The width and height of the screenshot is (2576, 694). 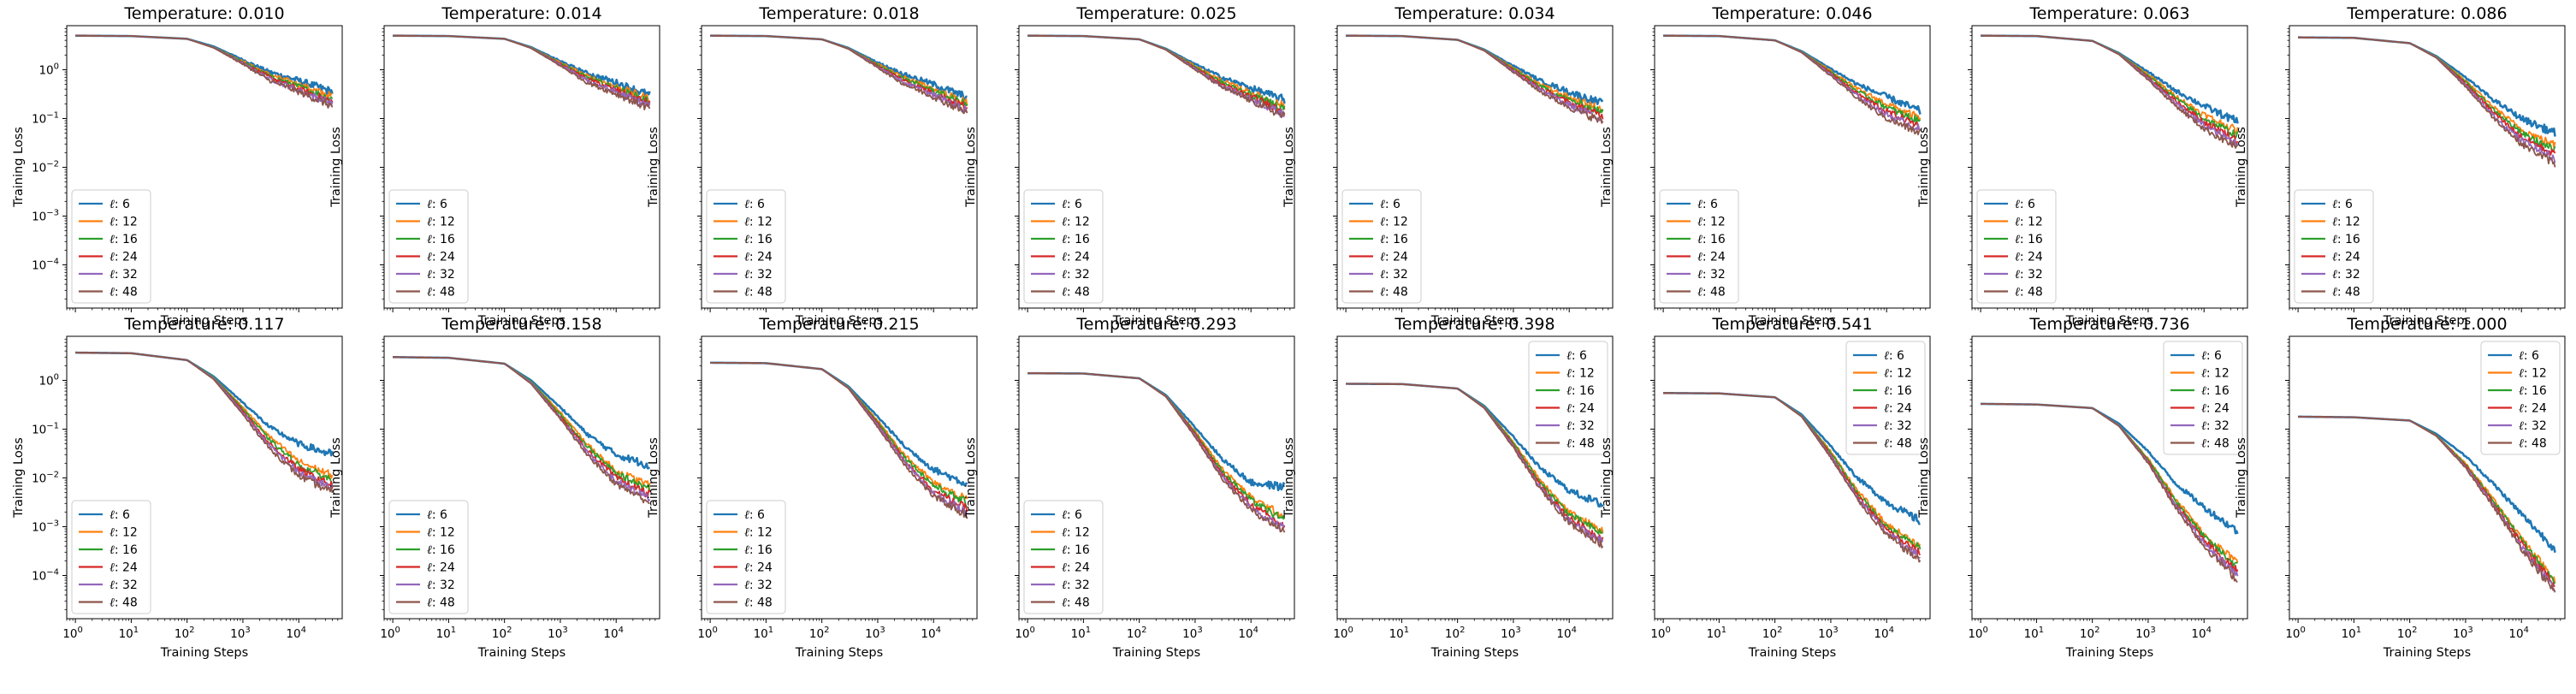 What do you see at coordinates (48, 69) in the screenshot?
I see `y-tick-label: 10⁰` at bounding box center [48, 69].